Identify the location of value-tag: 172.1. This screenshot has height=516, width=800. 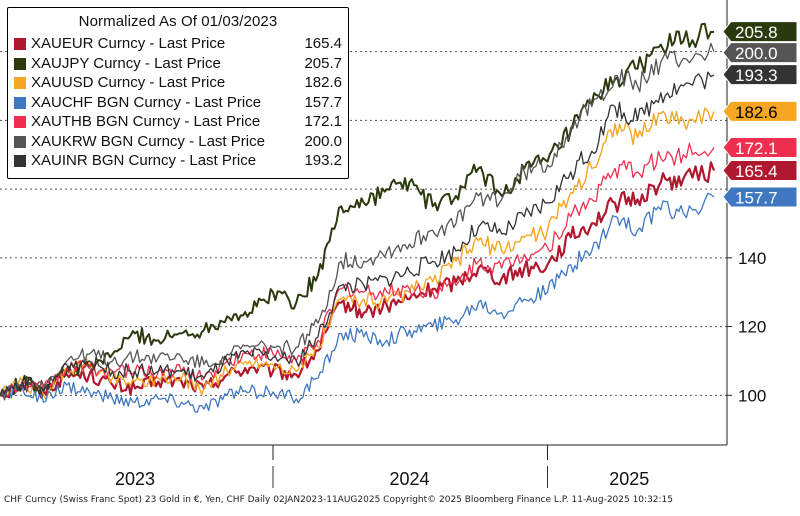
(760, 147).